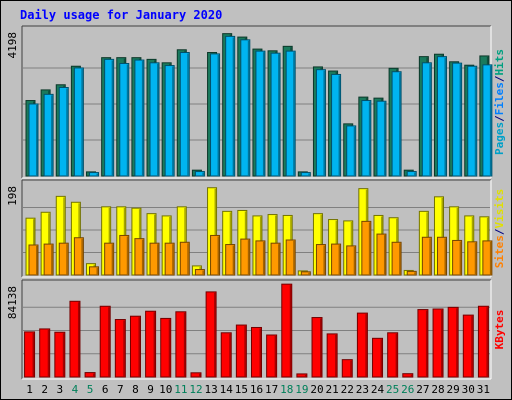  I want to click on x-tick-day-23: 23, so click(362, 389).